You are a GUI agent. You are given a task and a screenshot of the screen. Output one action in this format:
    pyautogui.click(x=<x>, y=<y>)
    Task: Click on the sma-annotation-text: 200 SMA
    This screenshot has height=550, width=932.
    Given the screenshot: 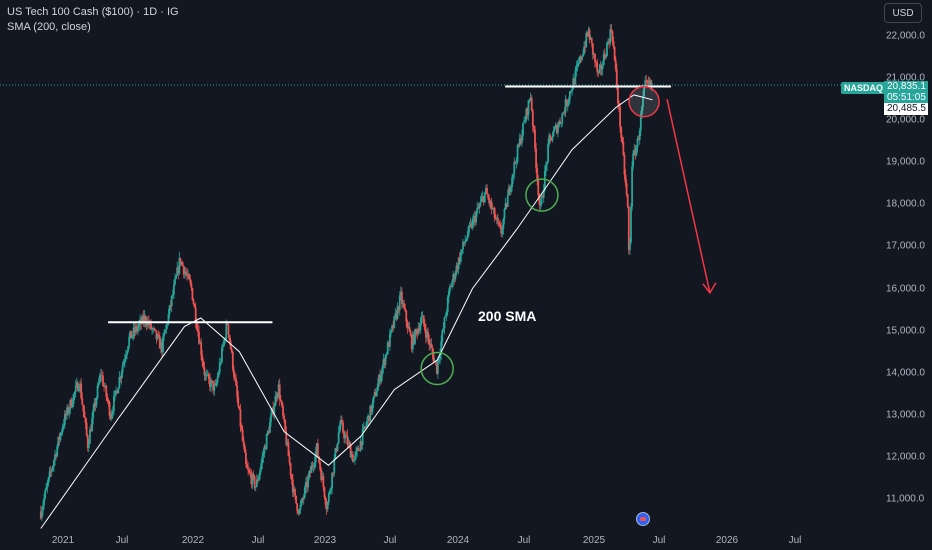 What is the action you would take?
    pyautogui.click(x=507, y=316)
    